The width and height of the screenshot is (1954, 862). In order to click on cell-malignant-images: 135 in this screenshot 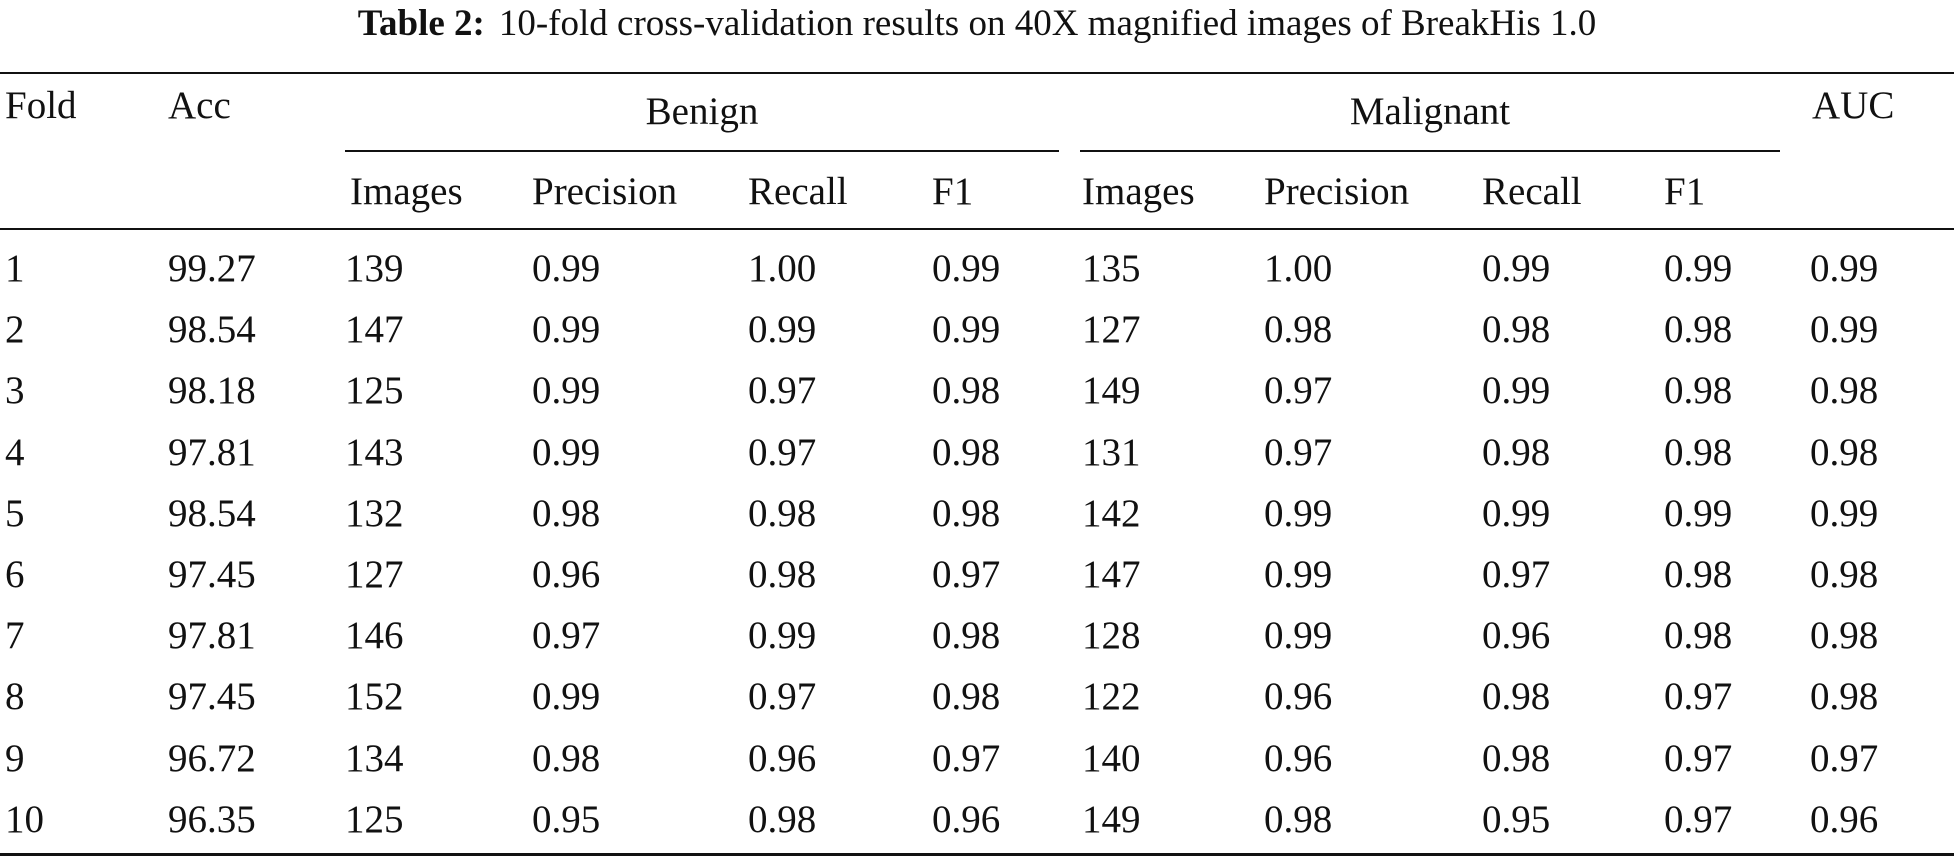, I will do `click(1111, 268)`.